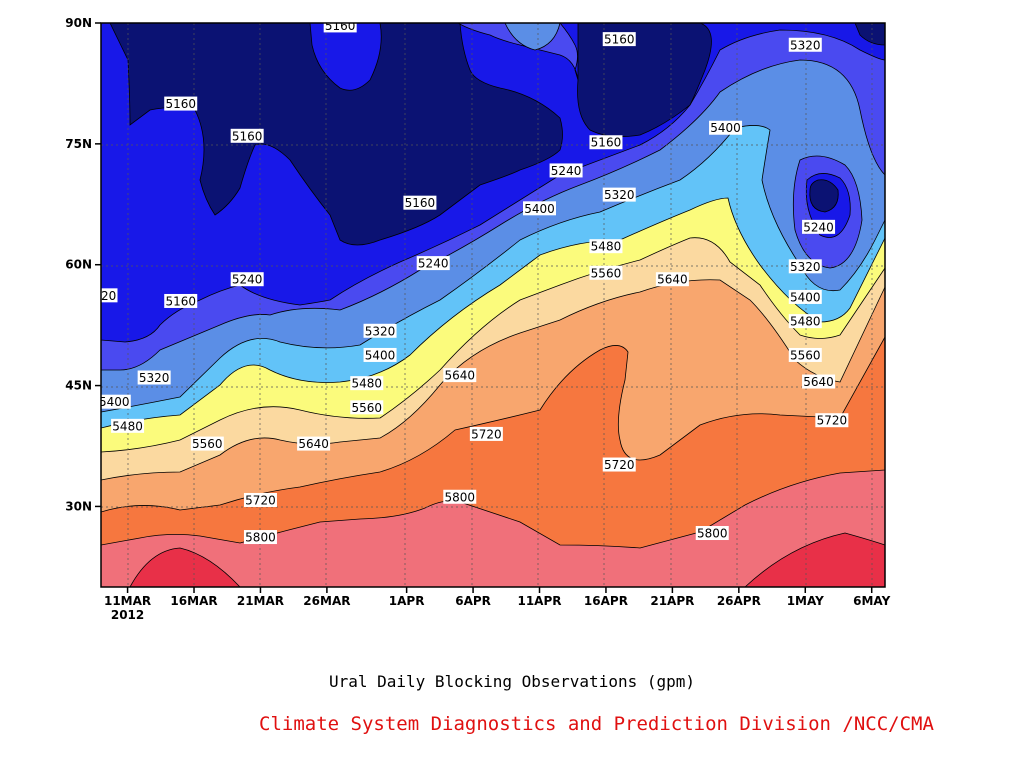 This screenshot has width=1024, height=768. Describe the element at coordinates (193, 601) in the screenshot. I see `x-tick-label: 16MAR` at that location.